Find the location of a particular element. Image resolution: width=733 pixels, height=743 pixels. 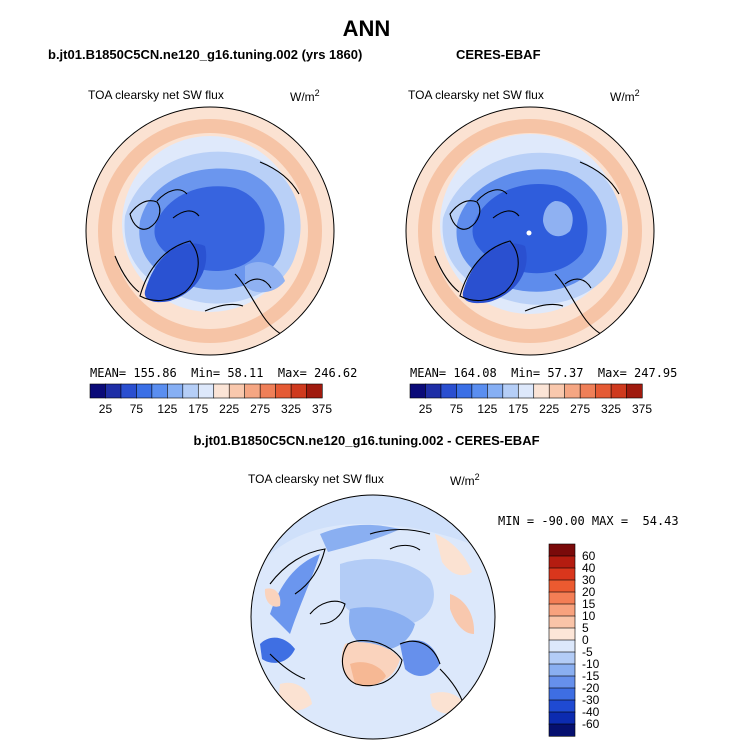

right-colorbar-tick-label: 125 is located at coordinates (487, 409).